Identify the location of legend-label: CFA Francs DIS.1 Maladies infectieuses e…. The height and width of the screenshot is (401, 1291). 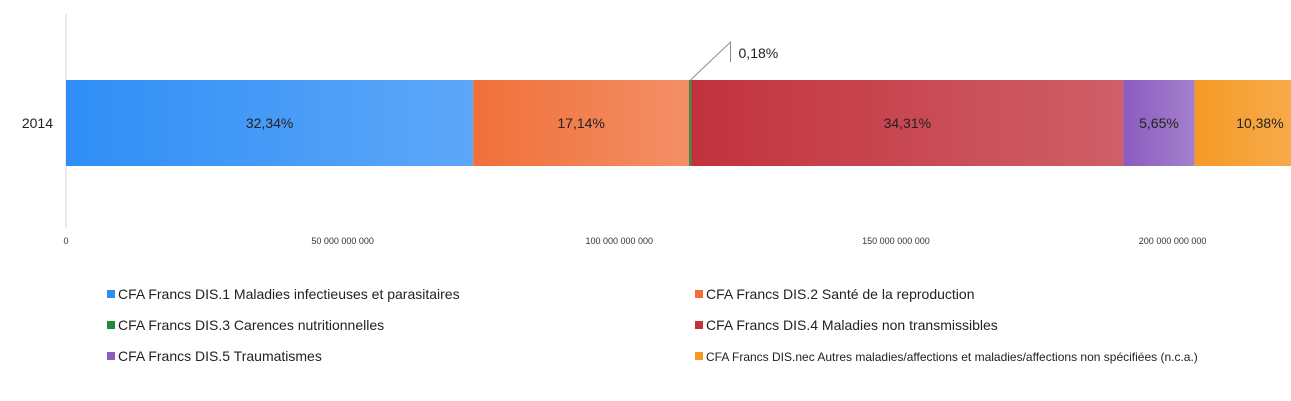
(289, 294).